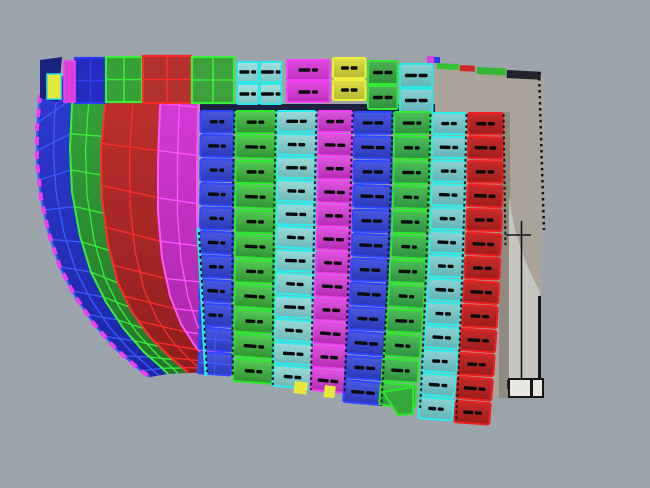 The width and height of the screenshot is (650, 488). What do you see at coordinates (541, 151) in the screenshot?
I see `transom-edge-marks` at bounding box center [541, 151].